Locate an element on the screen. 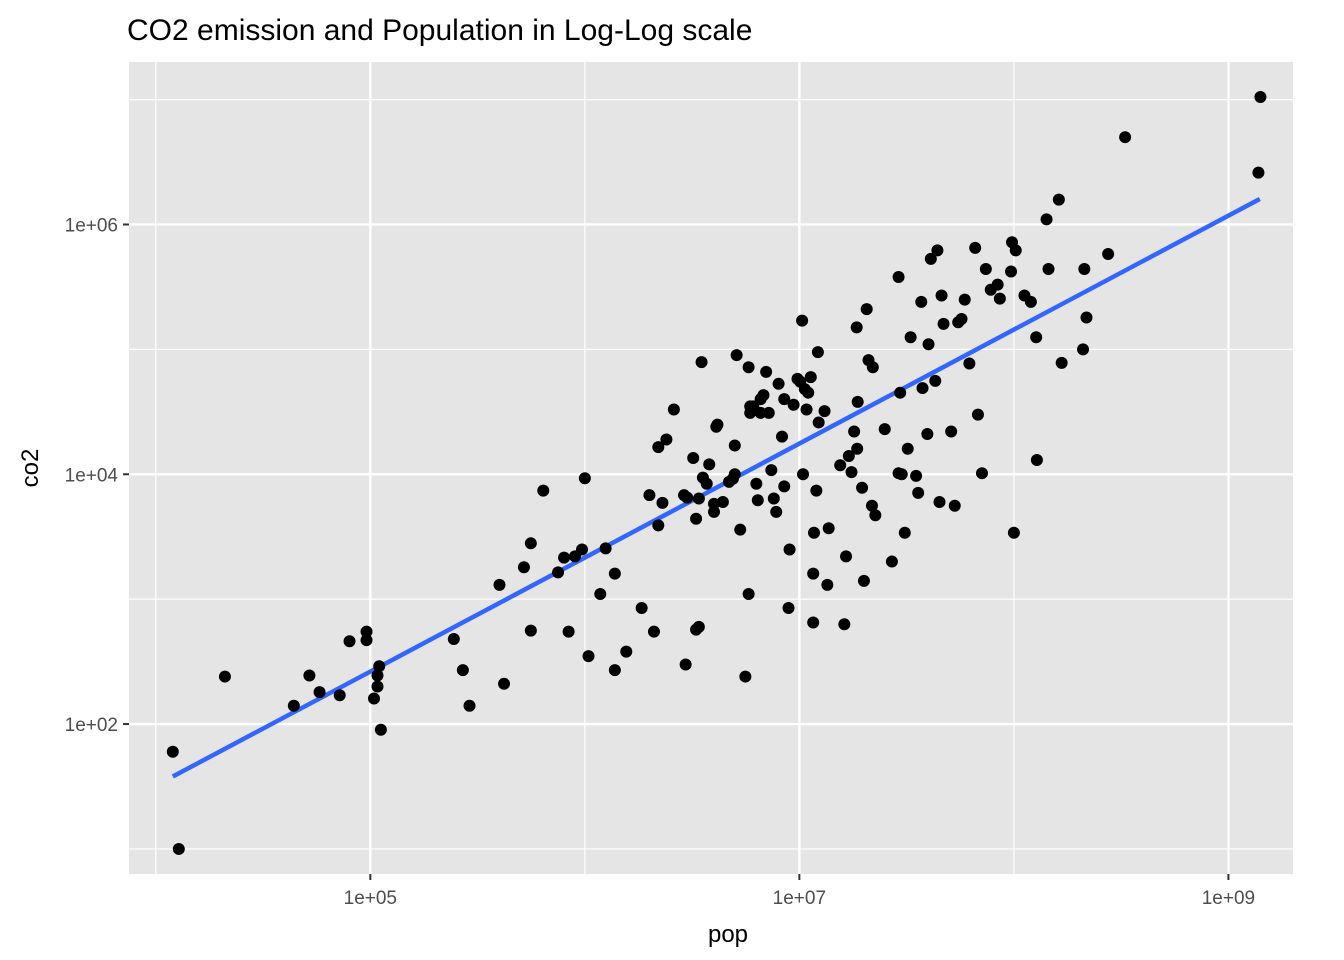 Image resolution: width=1344 pixels, height=960 pixels. y-axis-title: co2 is located at coordinates (30, 468).